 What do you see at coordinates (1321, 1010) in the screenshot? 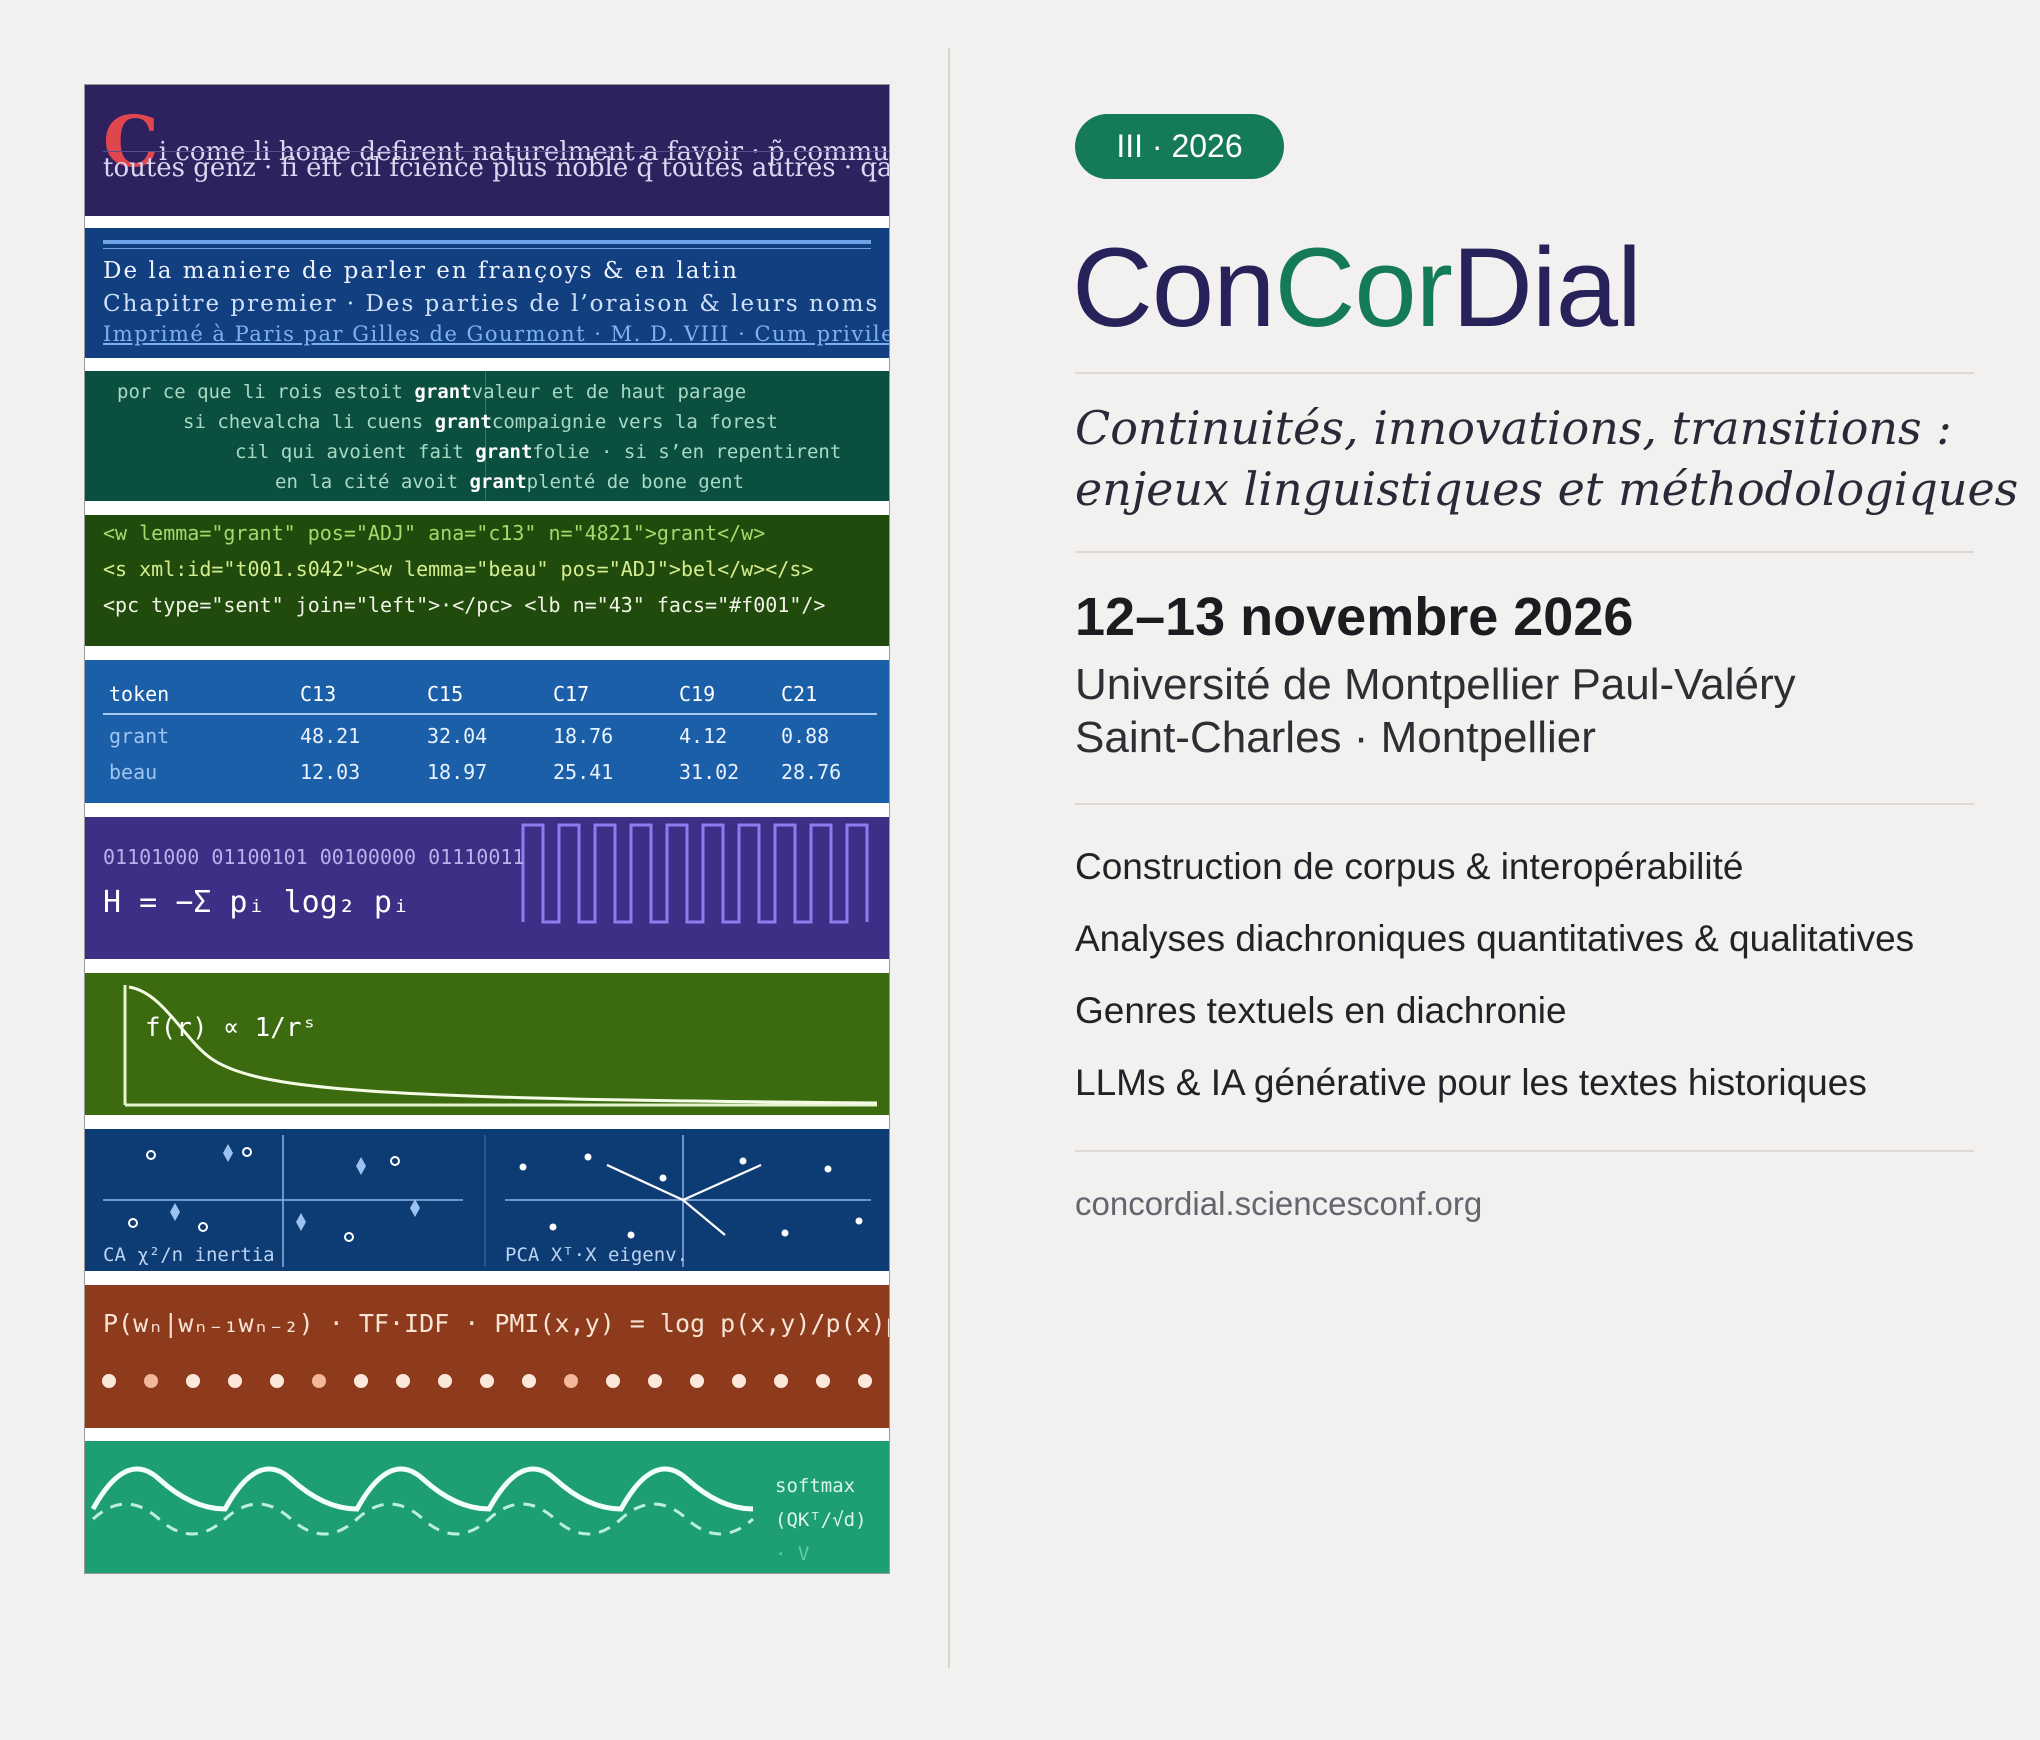
I see `topic-item: Genres textuels en diachronie` at bounding box center [1321, 1010].